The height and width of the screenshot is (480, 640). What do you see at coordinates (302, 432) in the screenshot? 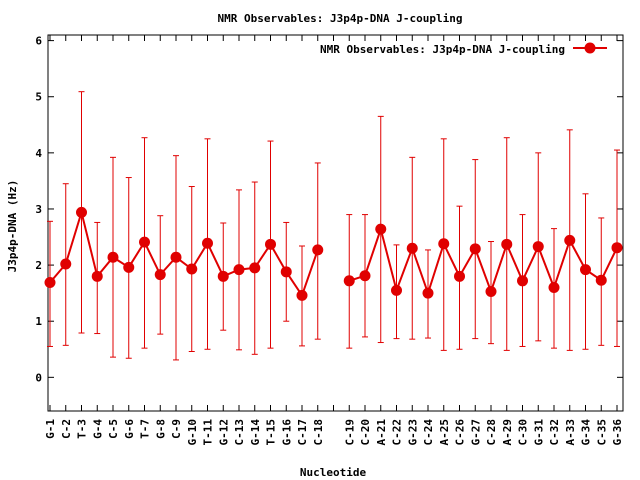
I see `x-tick-label: C-17` at bounding box center [302, 432].